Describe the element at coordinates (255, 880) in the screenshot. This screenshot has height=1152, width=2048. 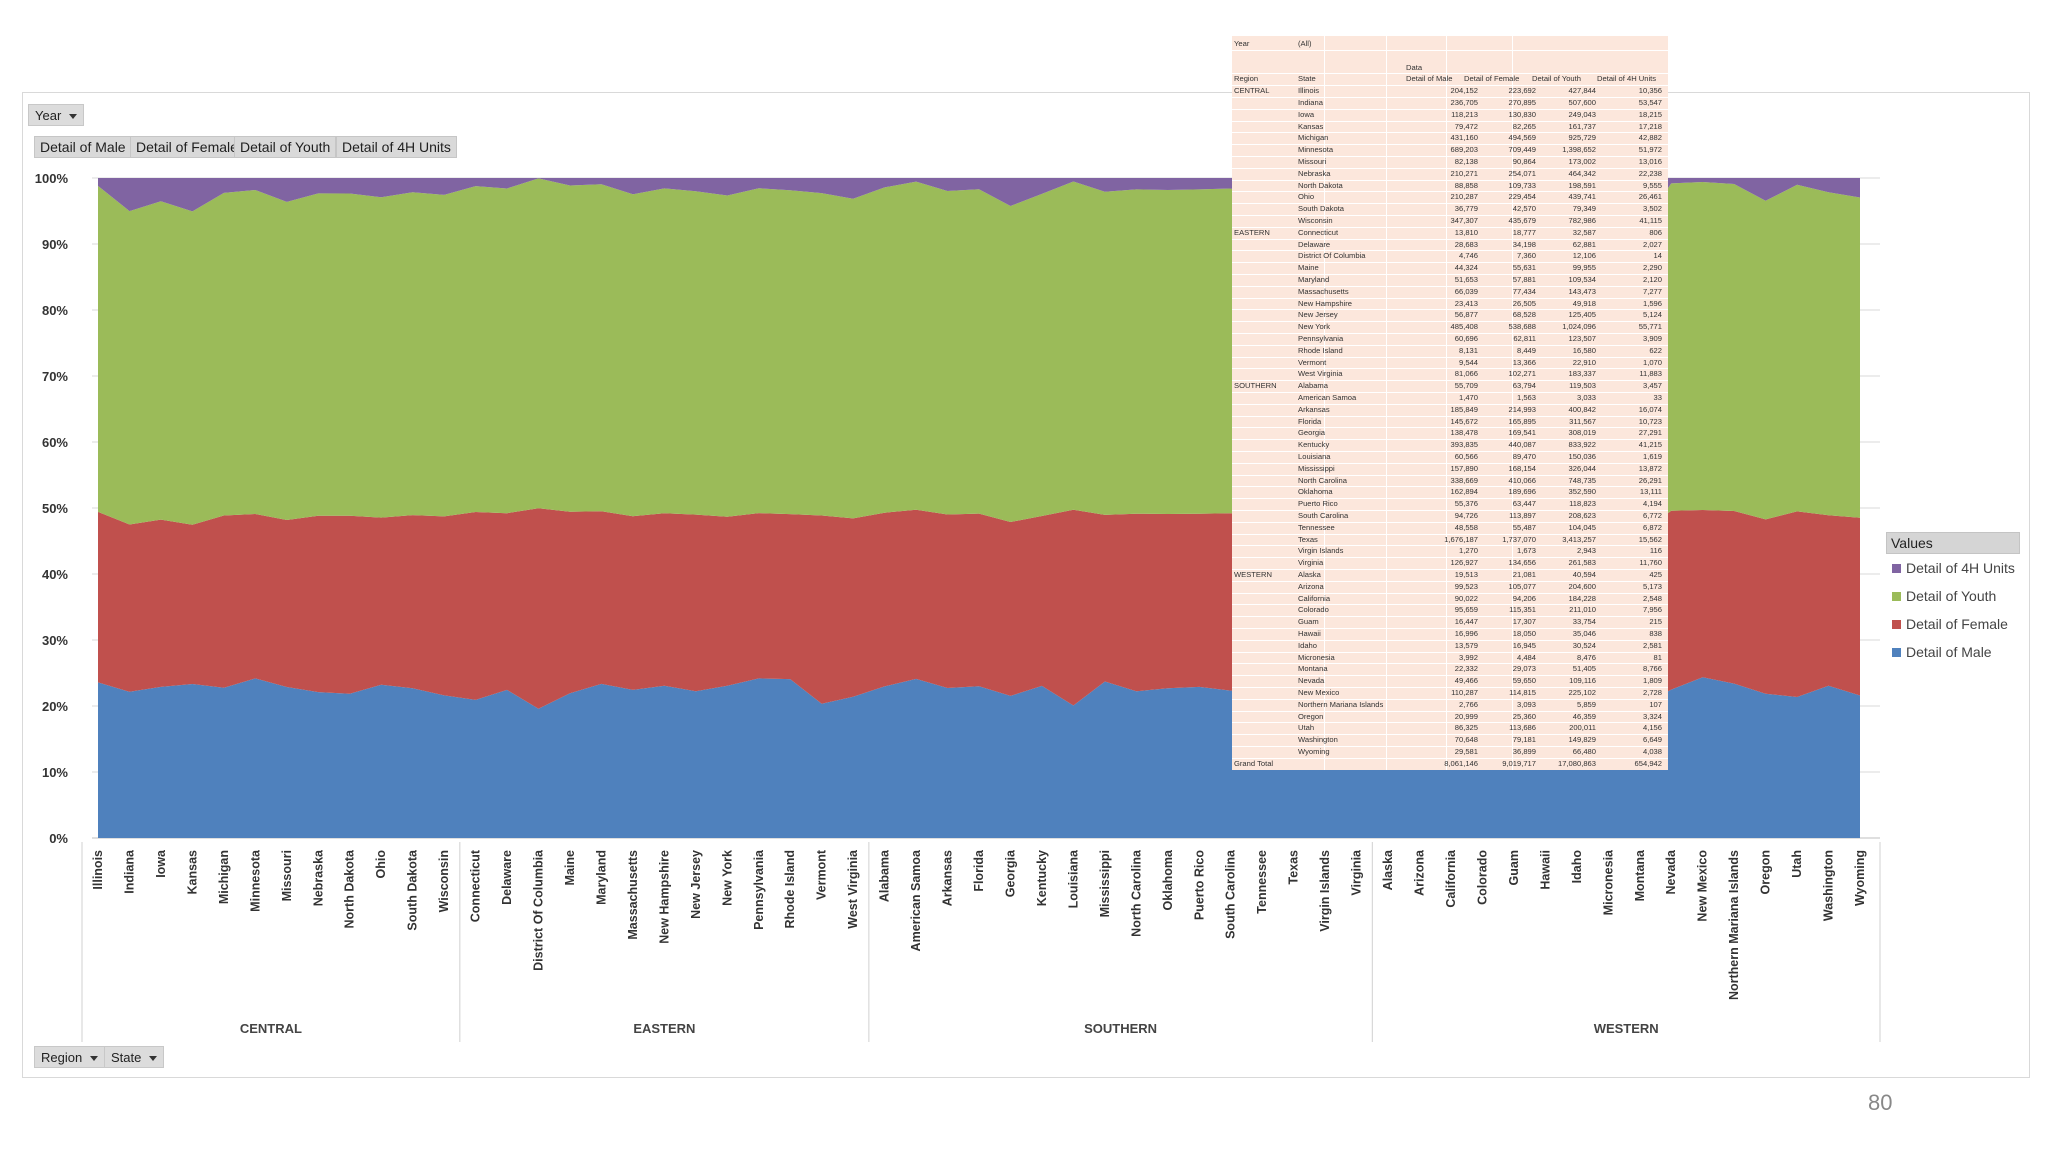
I see `x-tick-label: Minnesota` at that location.